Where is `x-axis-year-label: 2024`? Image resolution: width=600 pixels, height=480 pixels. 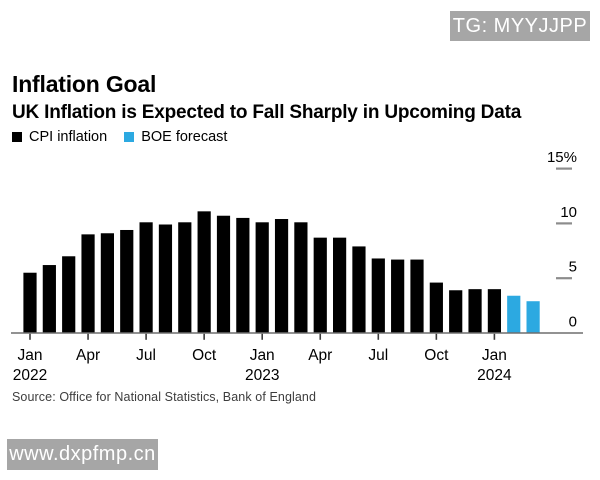
x-axis-year-label: 2024 is located at coordinates (494, 375).